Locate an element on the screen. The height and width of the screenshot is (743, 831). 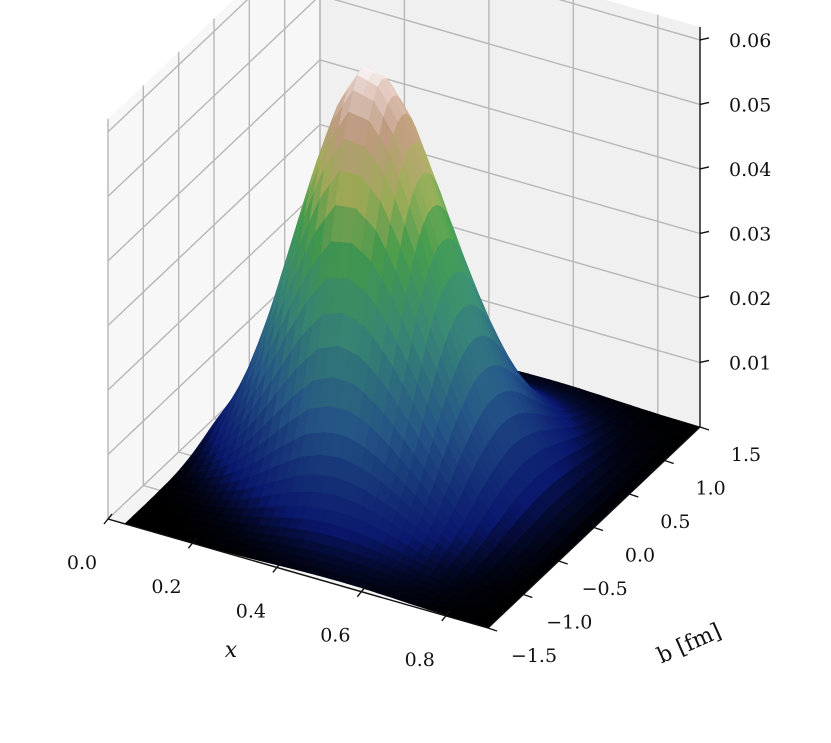
b-tick-label: 1.5 is located at coordinates (746, 455).